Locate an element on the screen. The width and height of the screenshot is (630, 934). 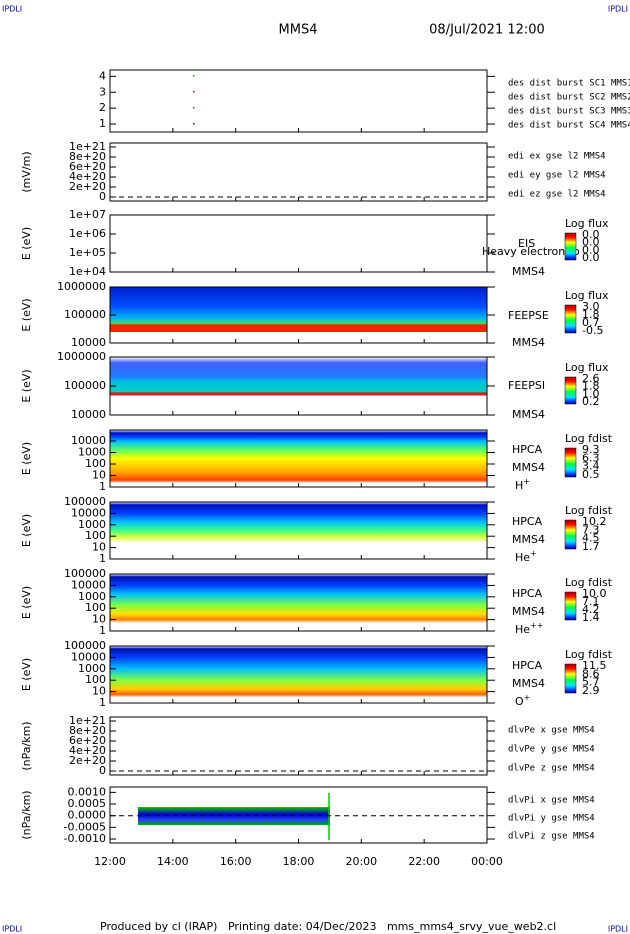
instrument: HPCA is located at coordinates (527, 521).